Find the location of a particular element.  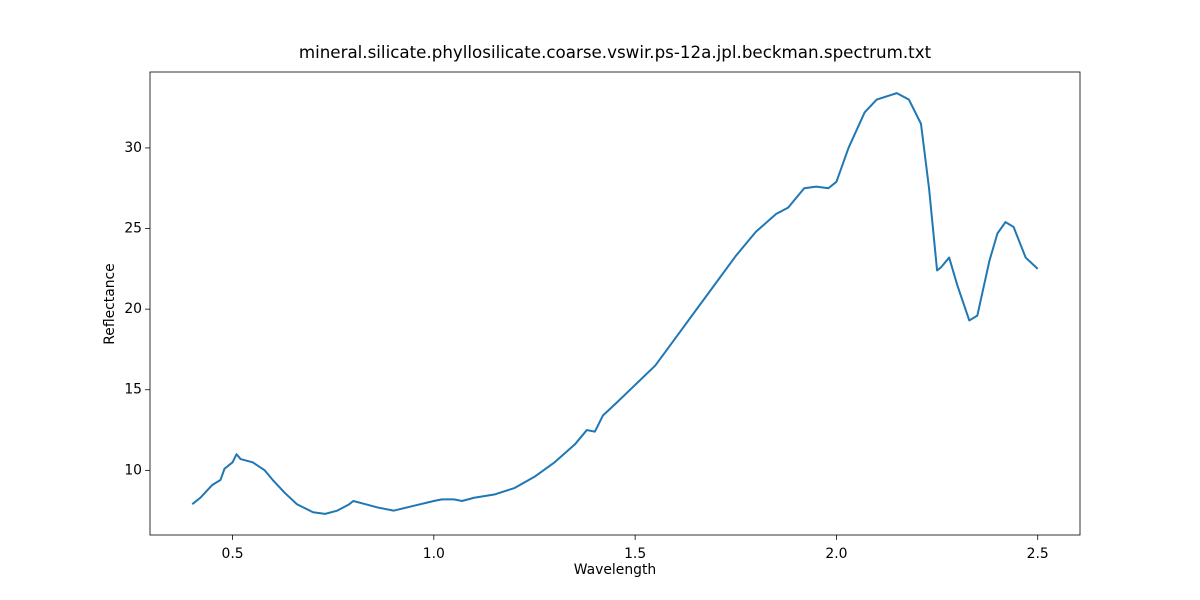

y-axis-label: Reflectance is located at coordinates (110, 303).